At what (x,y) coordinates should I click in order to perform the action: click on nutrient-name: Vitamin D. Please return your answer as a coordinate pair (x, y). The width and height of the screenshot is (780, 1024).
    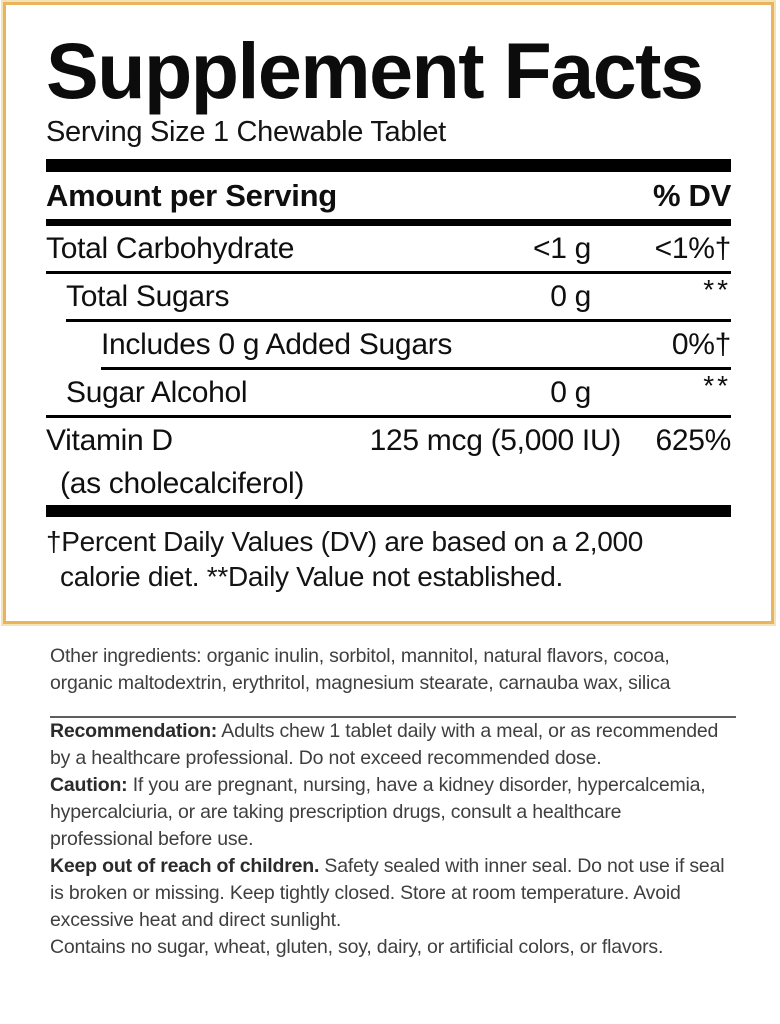
    Looking at the image, I should click on (109, 440).